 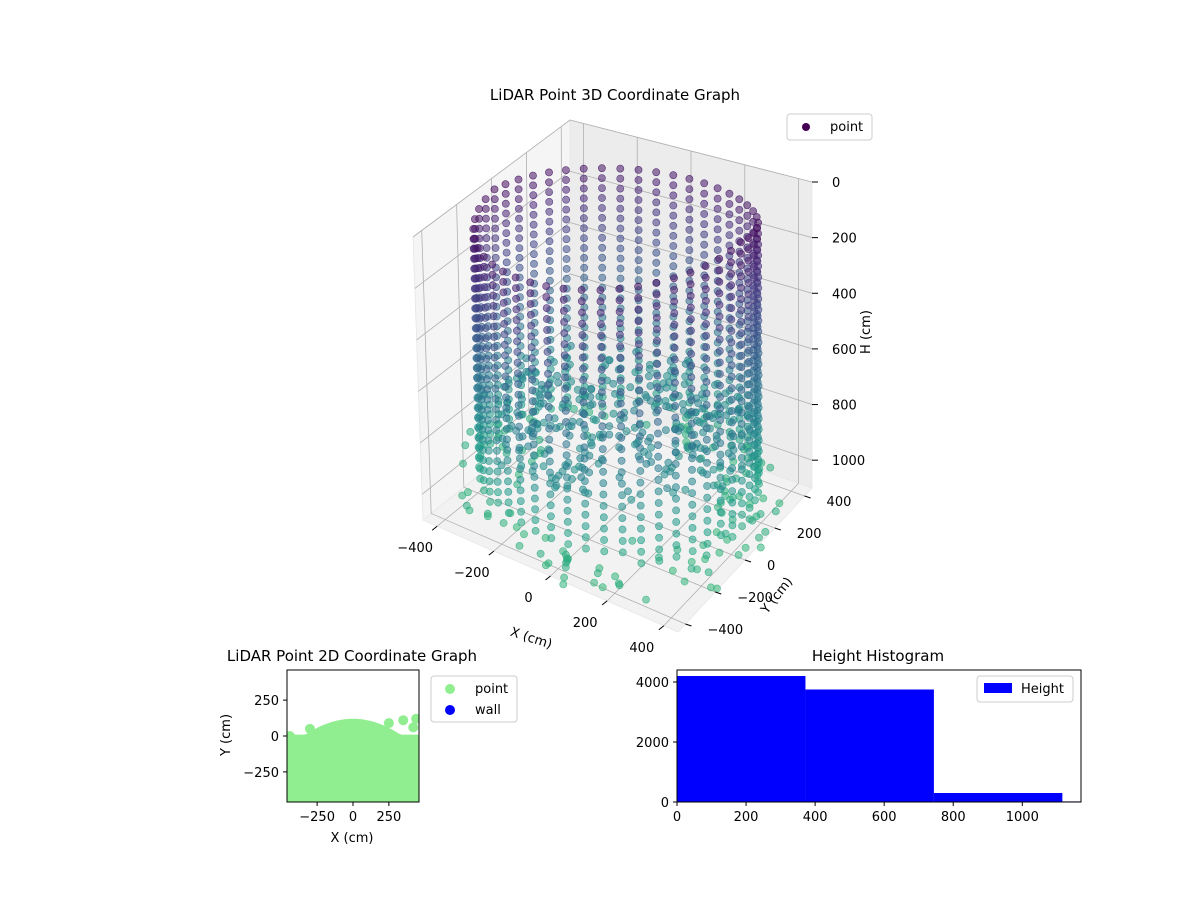 I want to click on chart-2d-legend: point wall, so click(x=474, y=699).